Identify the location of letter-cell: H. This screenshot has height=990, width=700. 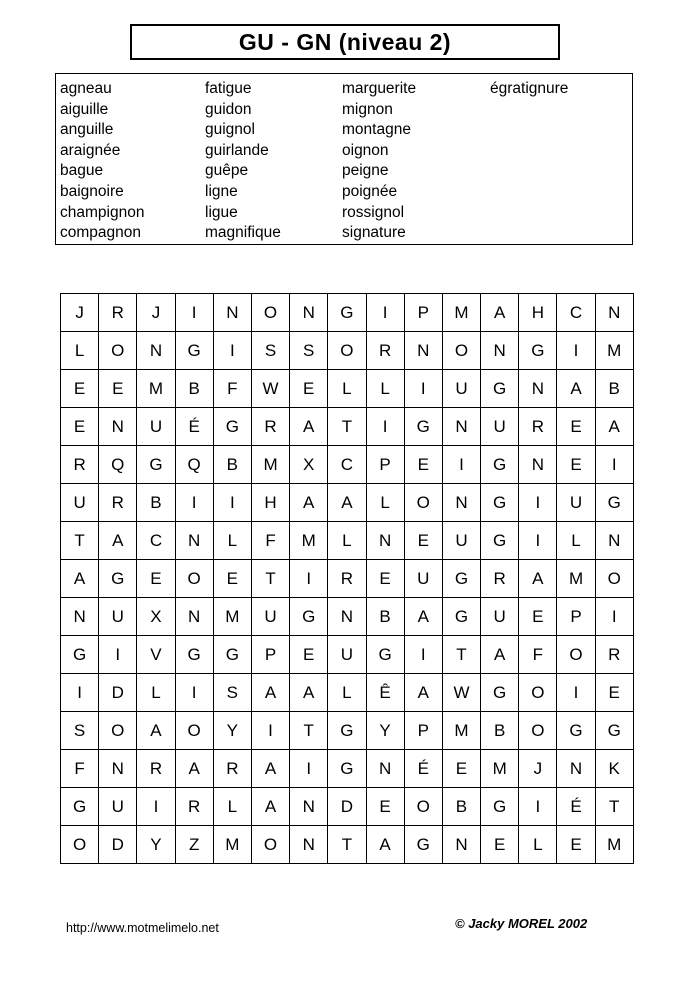
(538, 312).